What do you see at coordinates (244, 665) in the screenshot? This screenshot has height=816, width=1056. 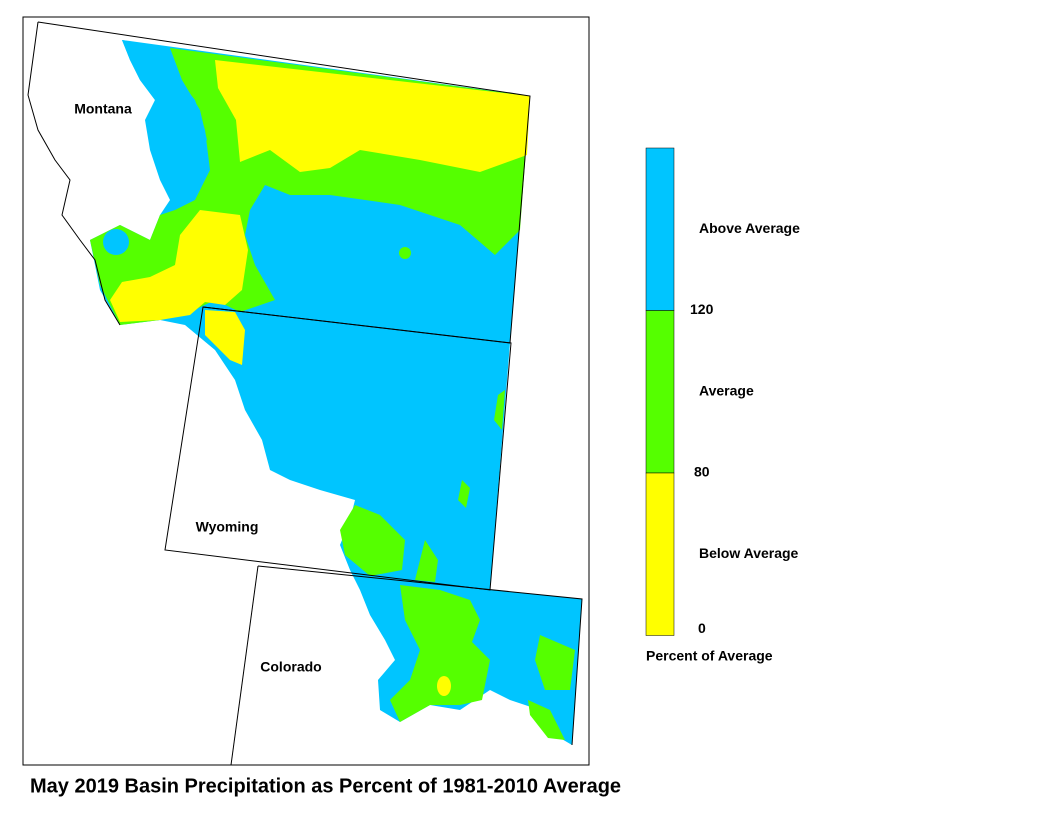 I see `colorado-west-border` at bounding box center [244, 665].